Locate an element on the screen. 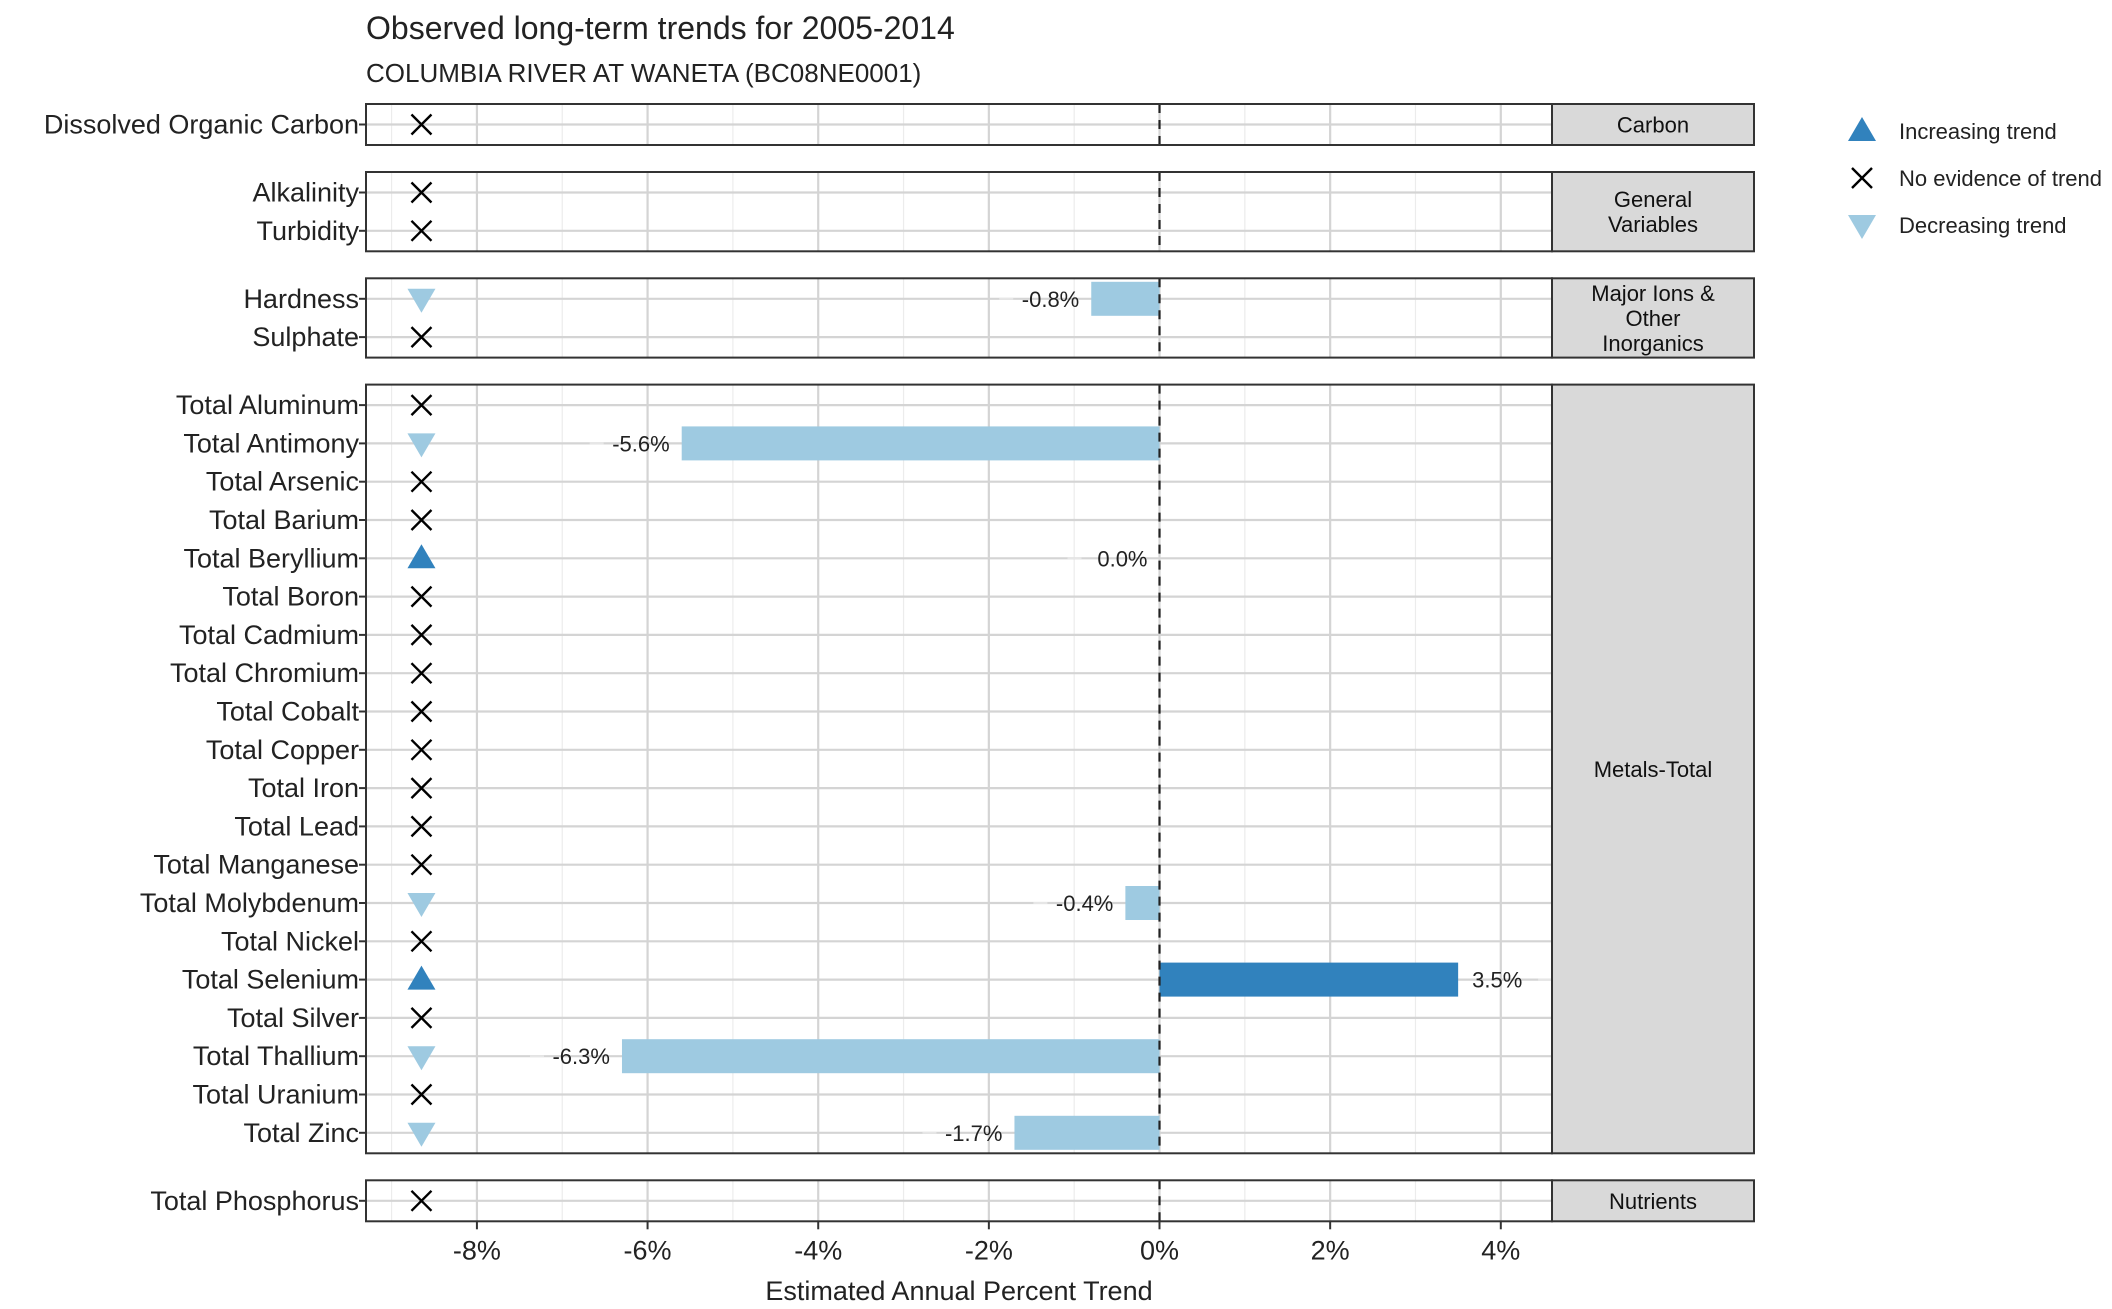 This screenshot has width=2112, height=1309. row-total-cadmium: Total Cadmium is located at coordinates (865, 635).